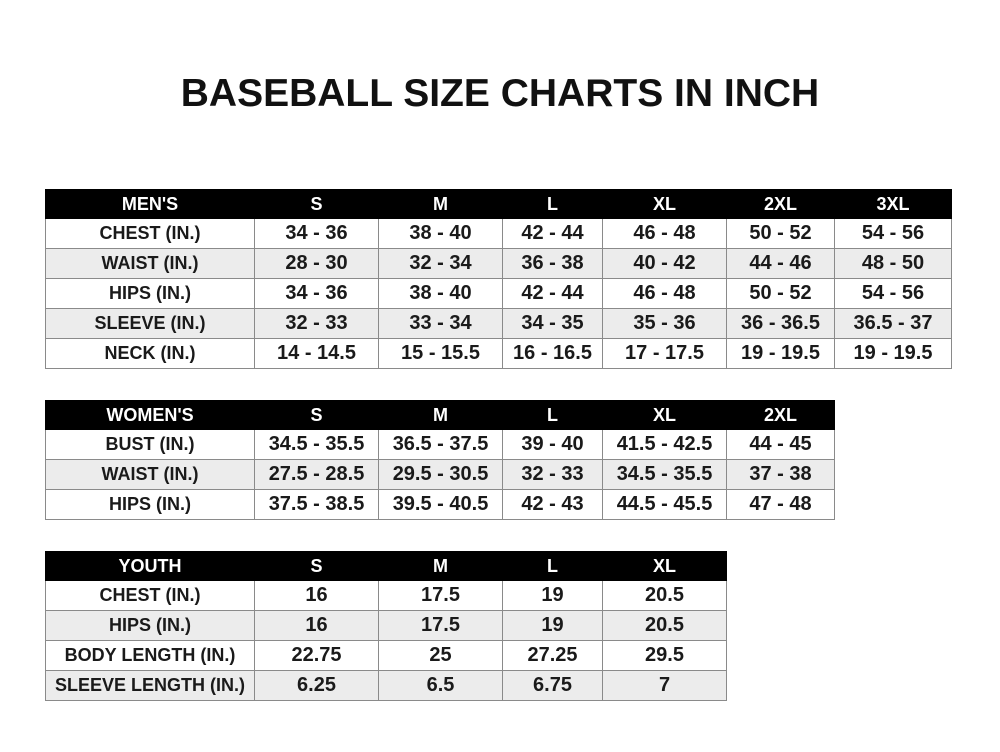 The width and height of the screenshot is (1000, 752). Describe the element at coordinates (780, 504) in the screenshot. I see `measurement-cell: 47 - 48` at that location.